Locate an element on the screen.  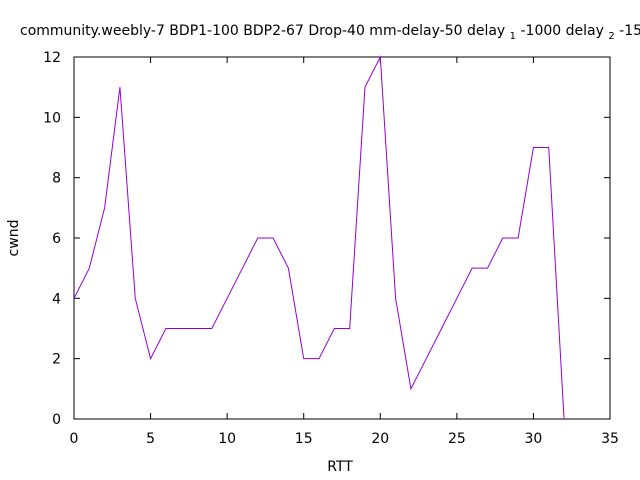
title-delay1-value: -1000 delay is located at coordinates (562, 31).